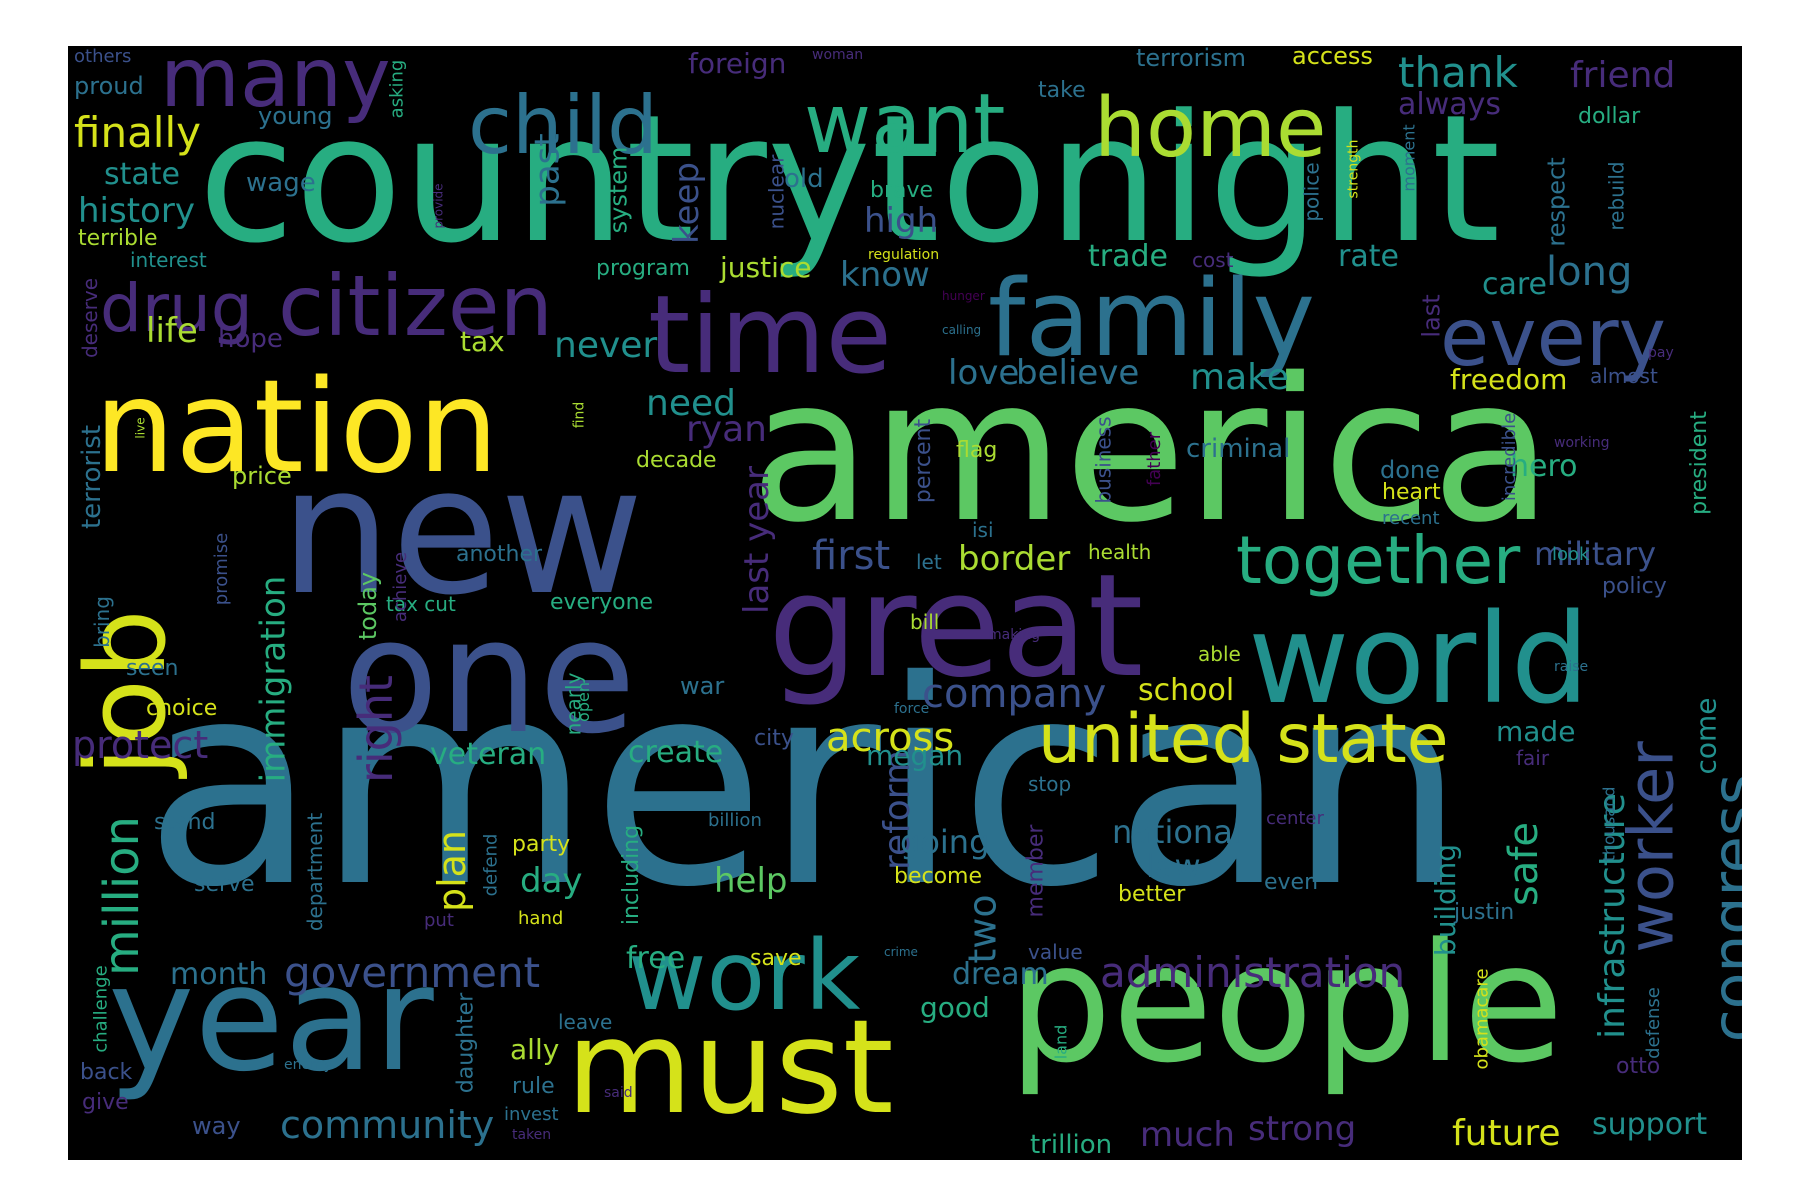 Image resolution: width=1800 pixels, height=1200 pixels. Describe the element at coordinates (224, 884) in the screenshot. I see `word-serve: serve` at that location.